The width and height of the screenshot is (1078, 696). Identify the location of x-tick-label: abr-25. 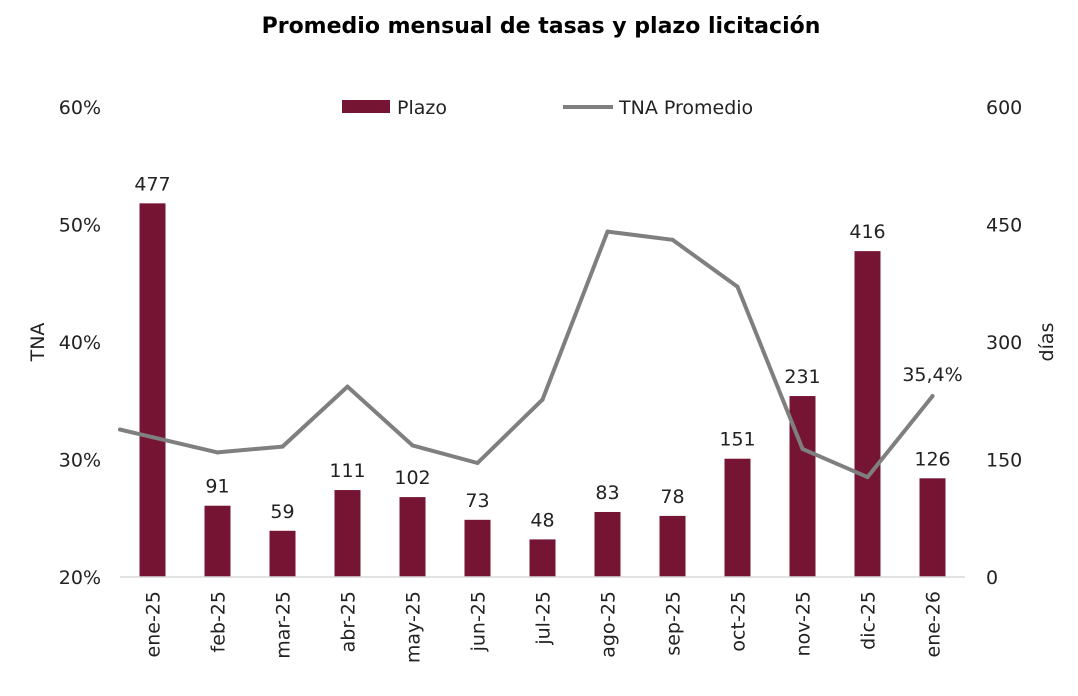
(349, 621).